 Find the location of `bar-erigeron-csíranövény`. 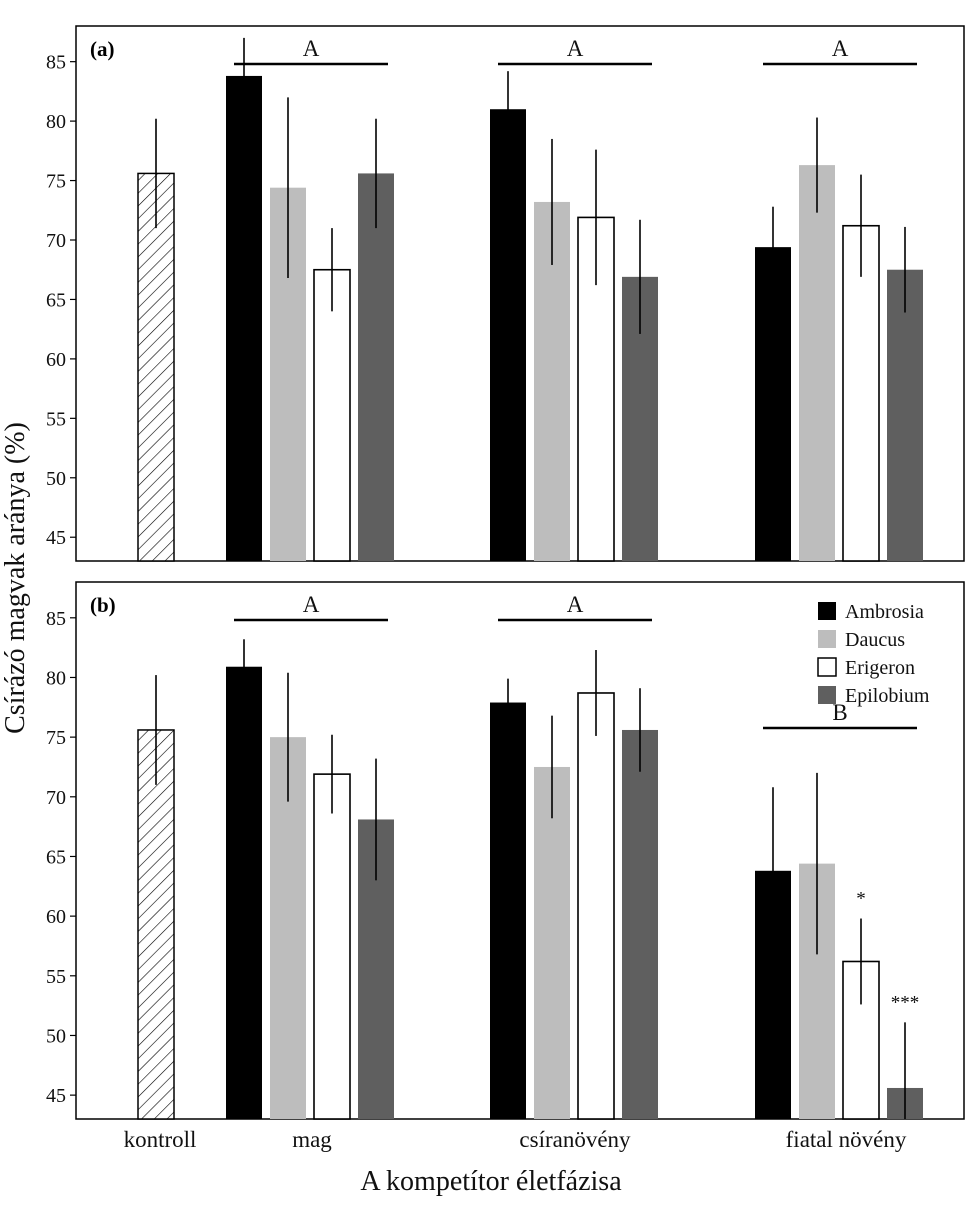

bar-erigeron-csíranövény is located at coordinates (596, 906).